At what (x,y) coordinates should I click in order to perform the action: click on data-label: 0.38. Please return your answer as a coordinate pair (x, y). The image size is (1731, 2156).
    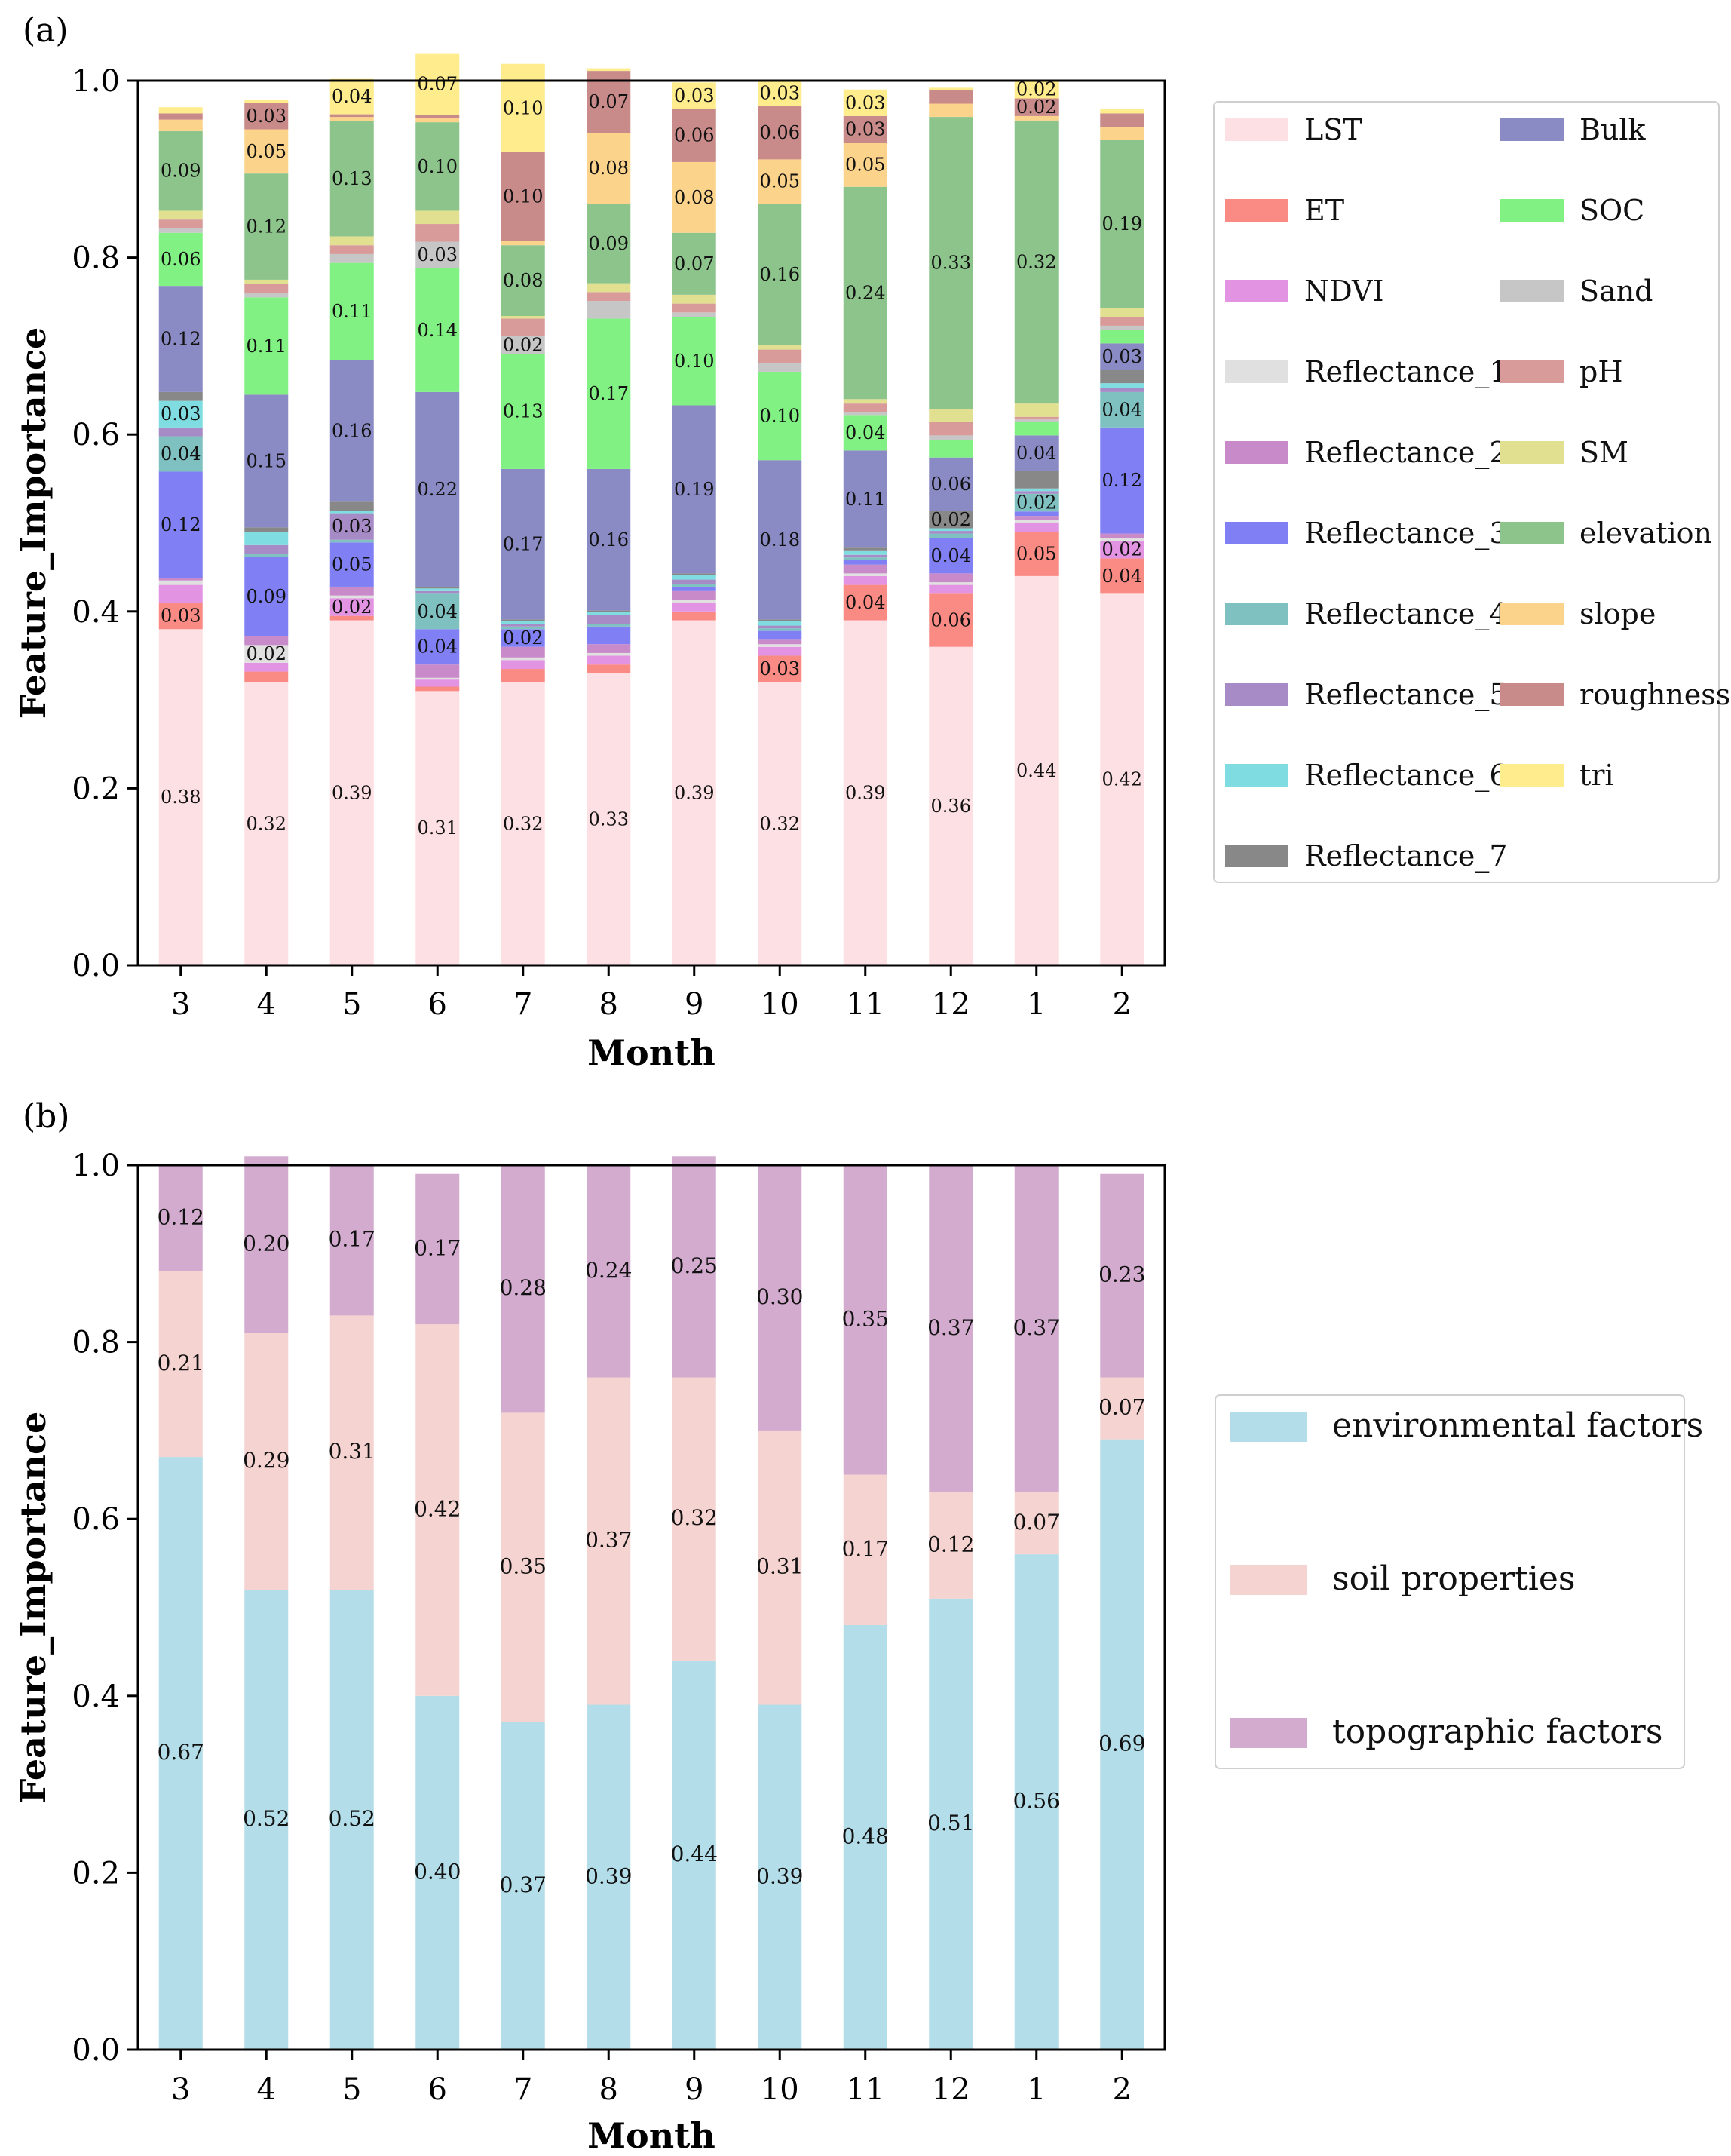
    Looking at the image, I should click on (181, 798).